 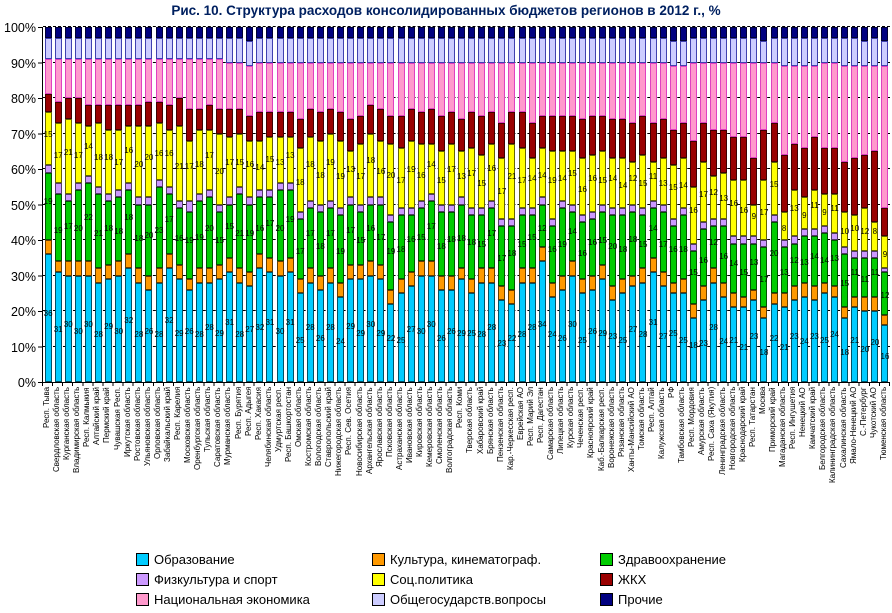 I want to click on y-axis-label-10%: 10%, so click(x=23, y=347).